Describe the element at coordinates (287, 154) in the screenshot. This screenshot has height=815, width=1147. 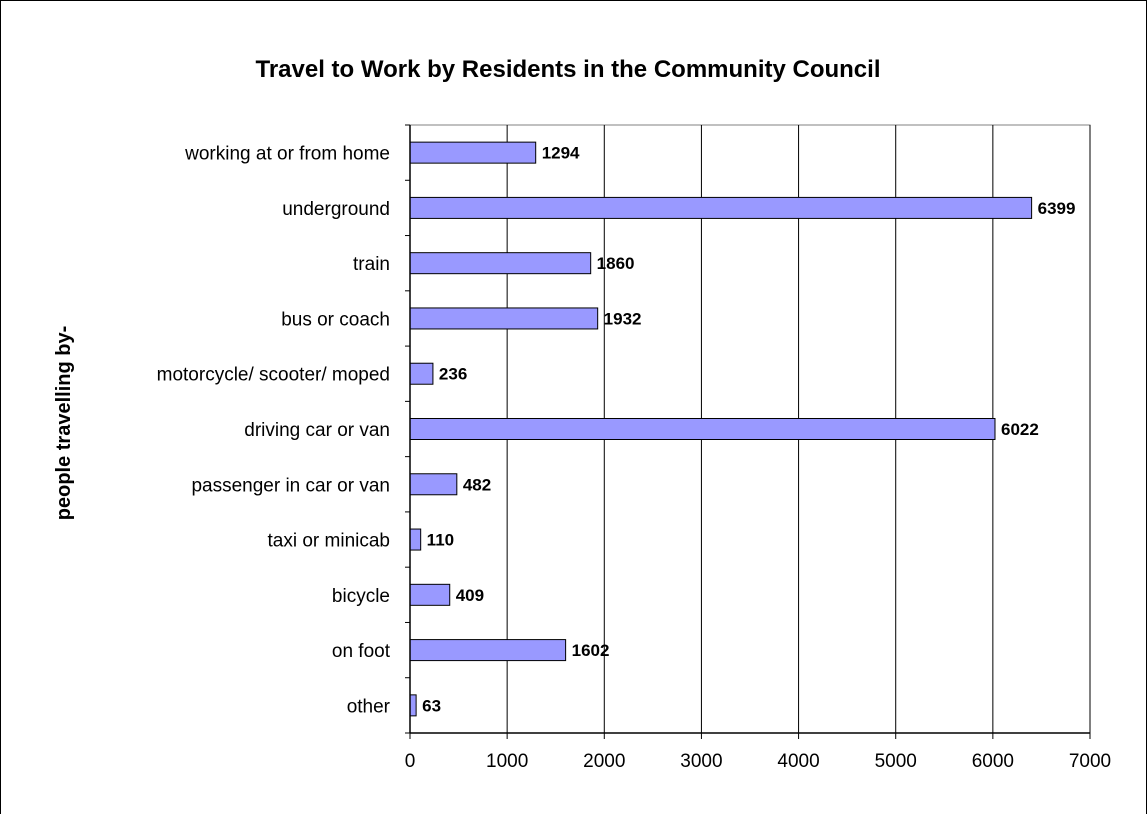
I see `category-label: working at or from home` at that location.